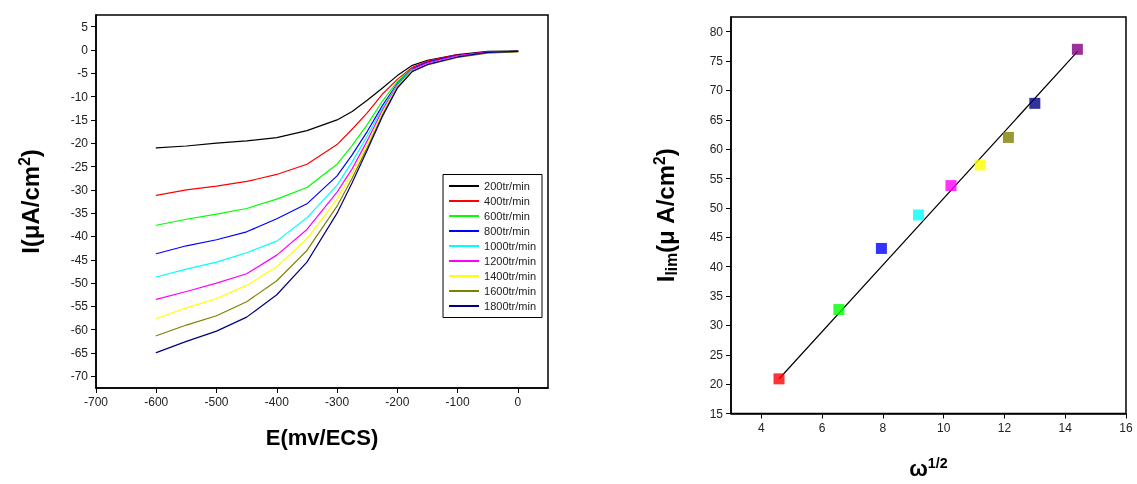  I want to click on y-tick-label: 70, so click(716, 90).